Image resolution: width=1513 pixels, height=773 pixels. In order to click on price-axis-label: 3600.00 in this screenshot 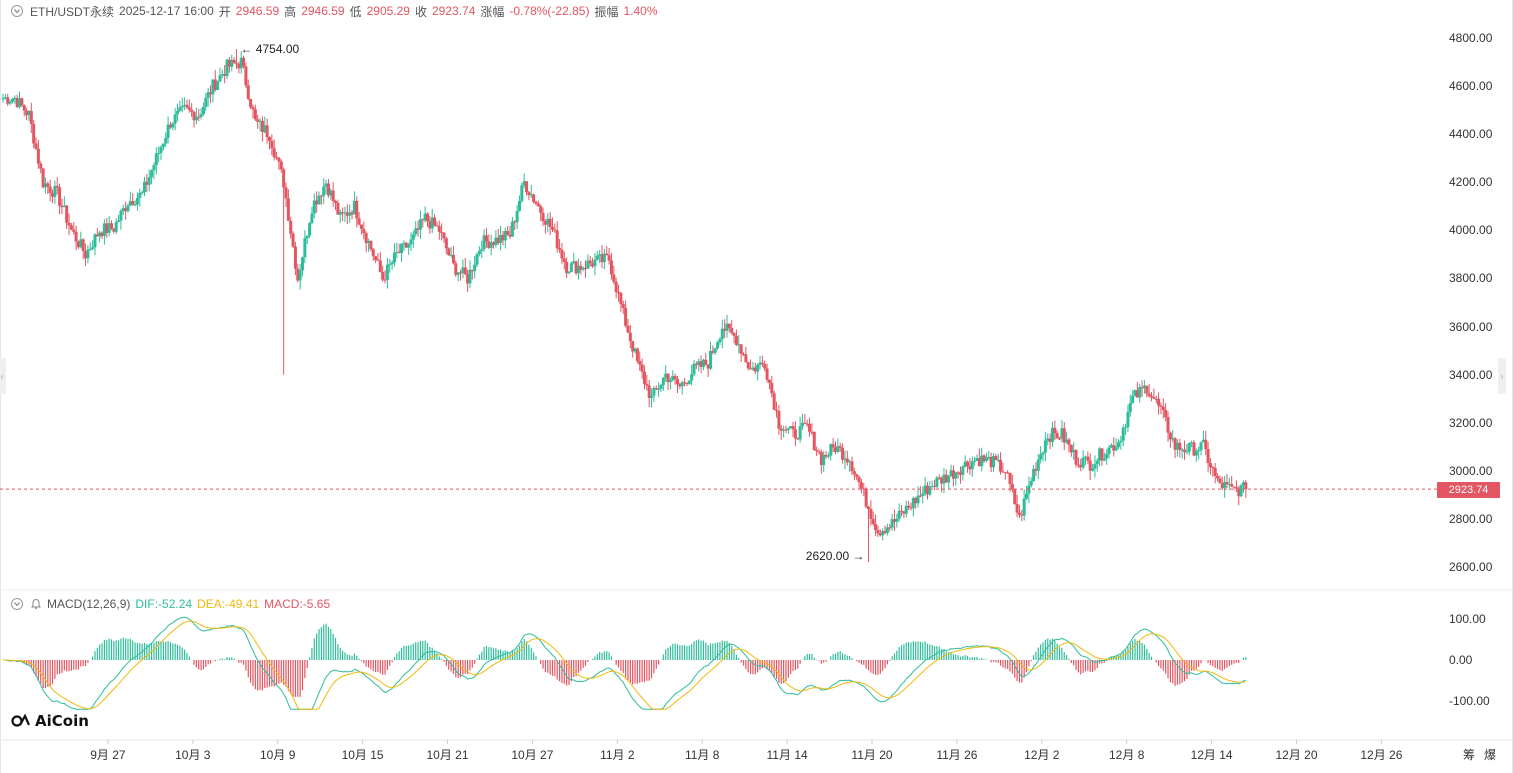, I will do `click(1471, 326)`.